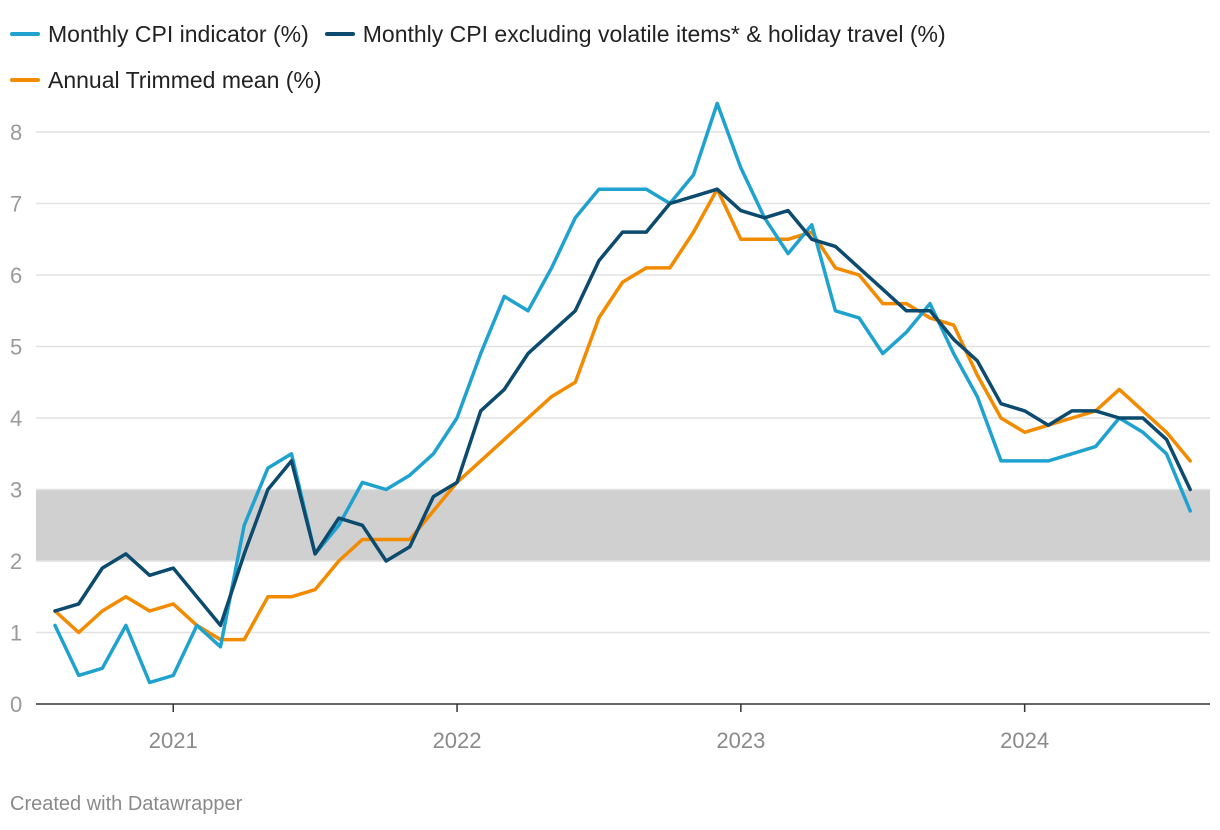 The width and height of the screenshot is (1220, 830). I want to click on y-tick-label: 2, so click(16, 561).